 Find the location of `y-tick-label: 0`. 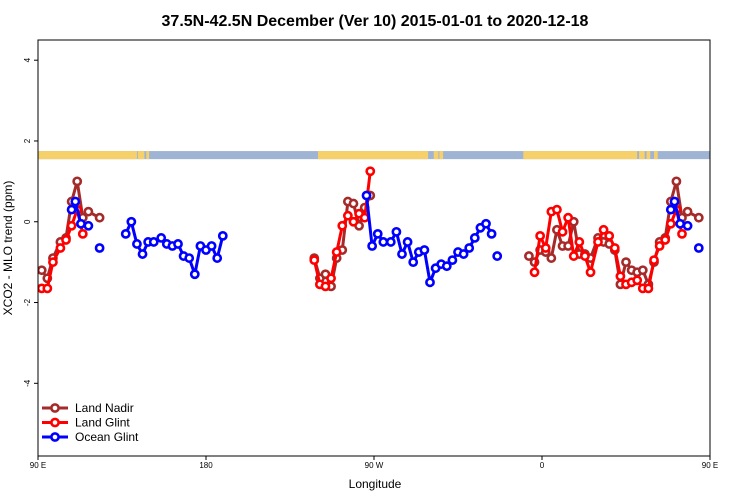

y-tick-label: 0 is located at coordinates (27, 221).